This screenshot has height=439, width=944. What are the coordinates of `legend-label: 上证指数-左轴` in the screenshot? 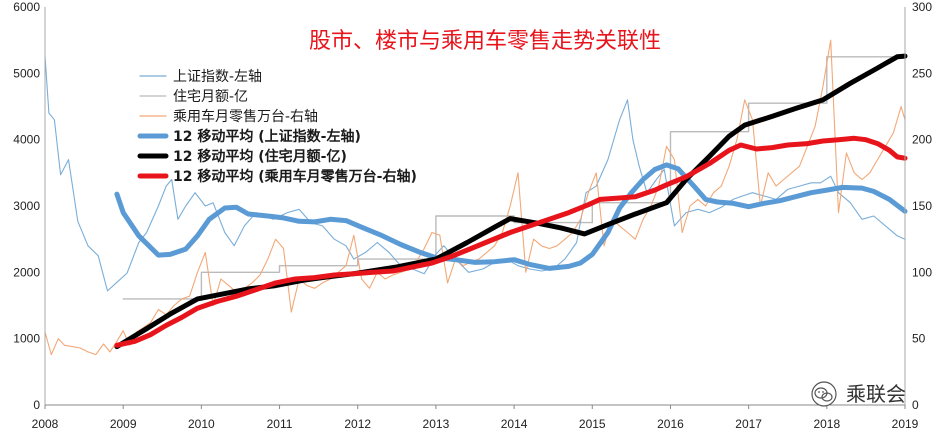 It's located at (217, 77).